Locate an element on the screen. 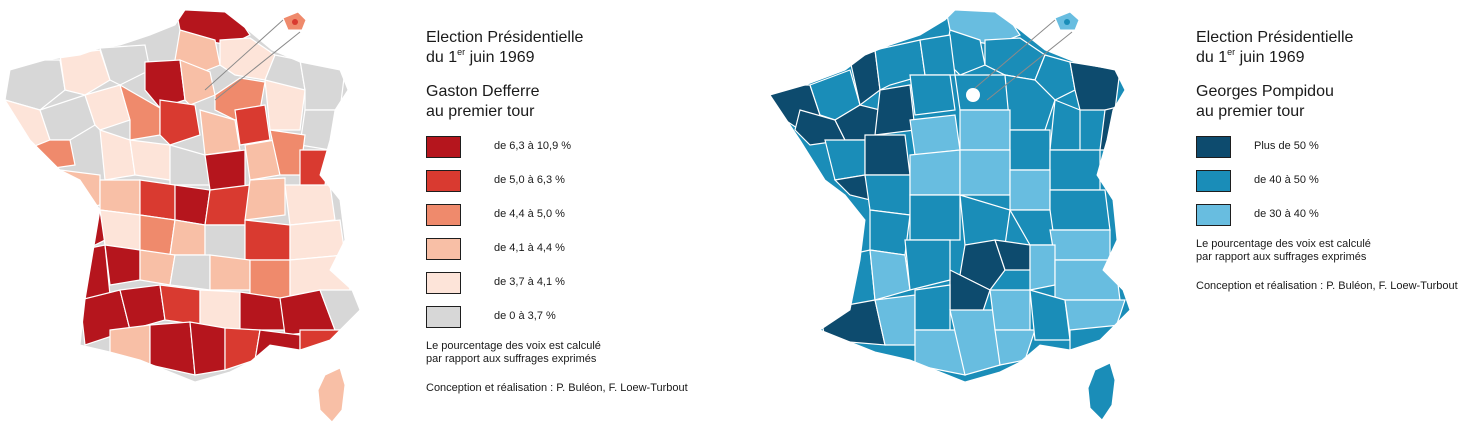 The height and width of the screenshot is (431, 1478). legend-class: Plus de 50 % is located at coordinates (1327, 148).